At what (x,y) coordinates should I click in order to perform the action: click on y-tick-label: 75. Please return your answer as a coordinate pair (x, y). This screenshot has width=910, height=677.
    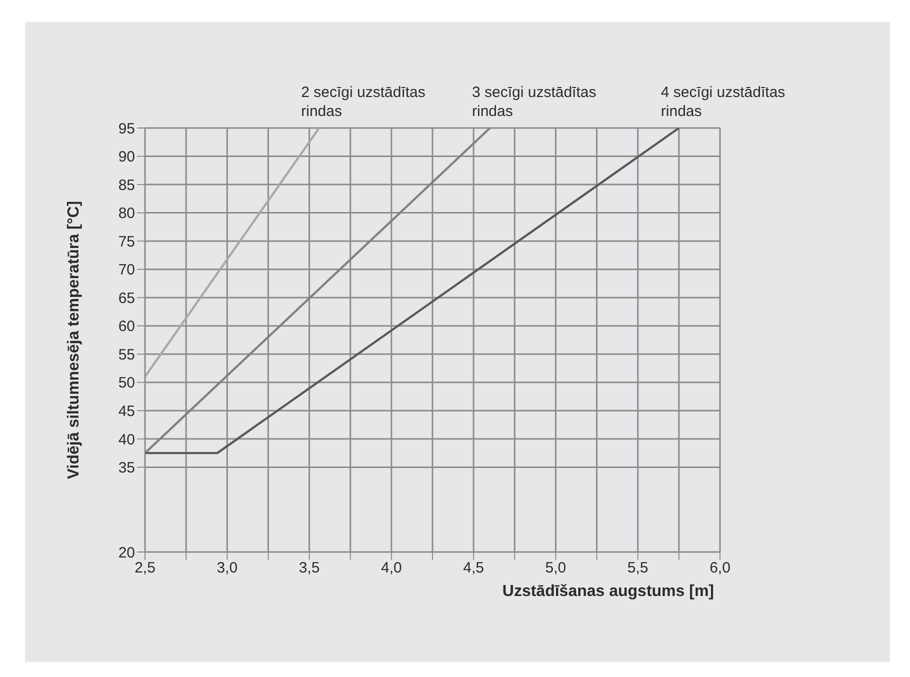
    Looking at the image, I should click on (126, 241).